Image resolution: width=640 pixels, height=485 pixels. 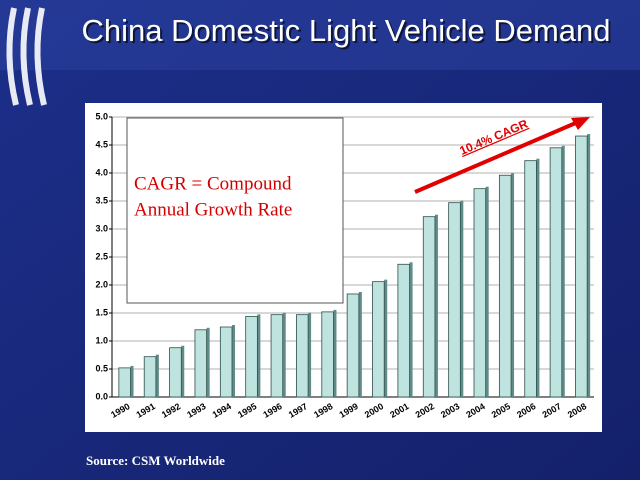 What do you see at coordinates (213, 209) in the screenshot?
I see `note-line: Annual Growth Rate` at bounding box center [213, 209].